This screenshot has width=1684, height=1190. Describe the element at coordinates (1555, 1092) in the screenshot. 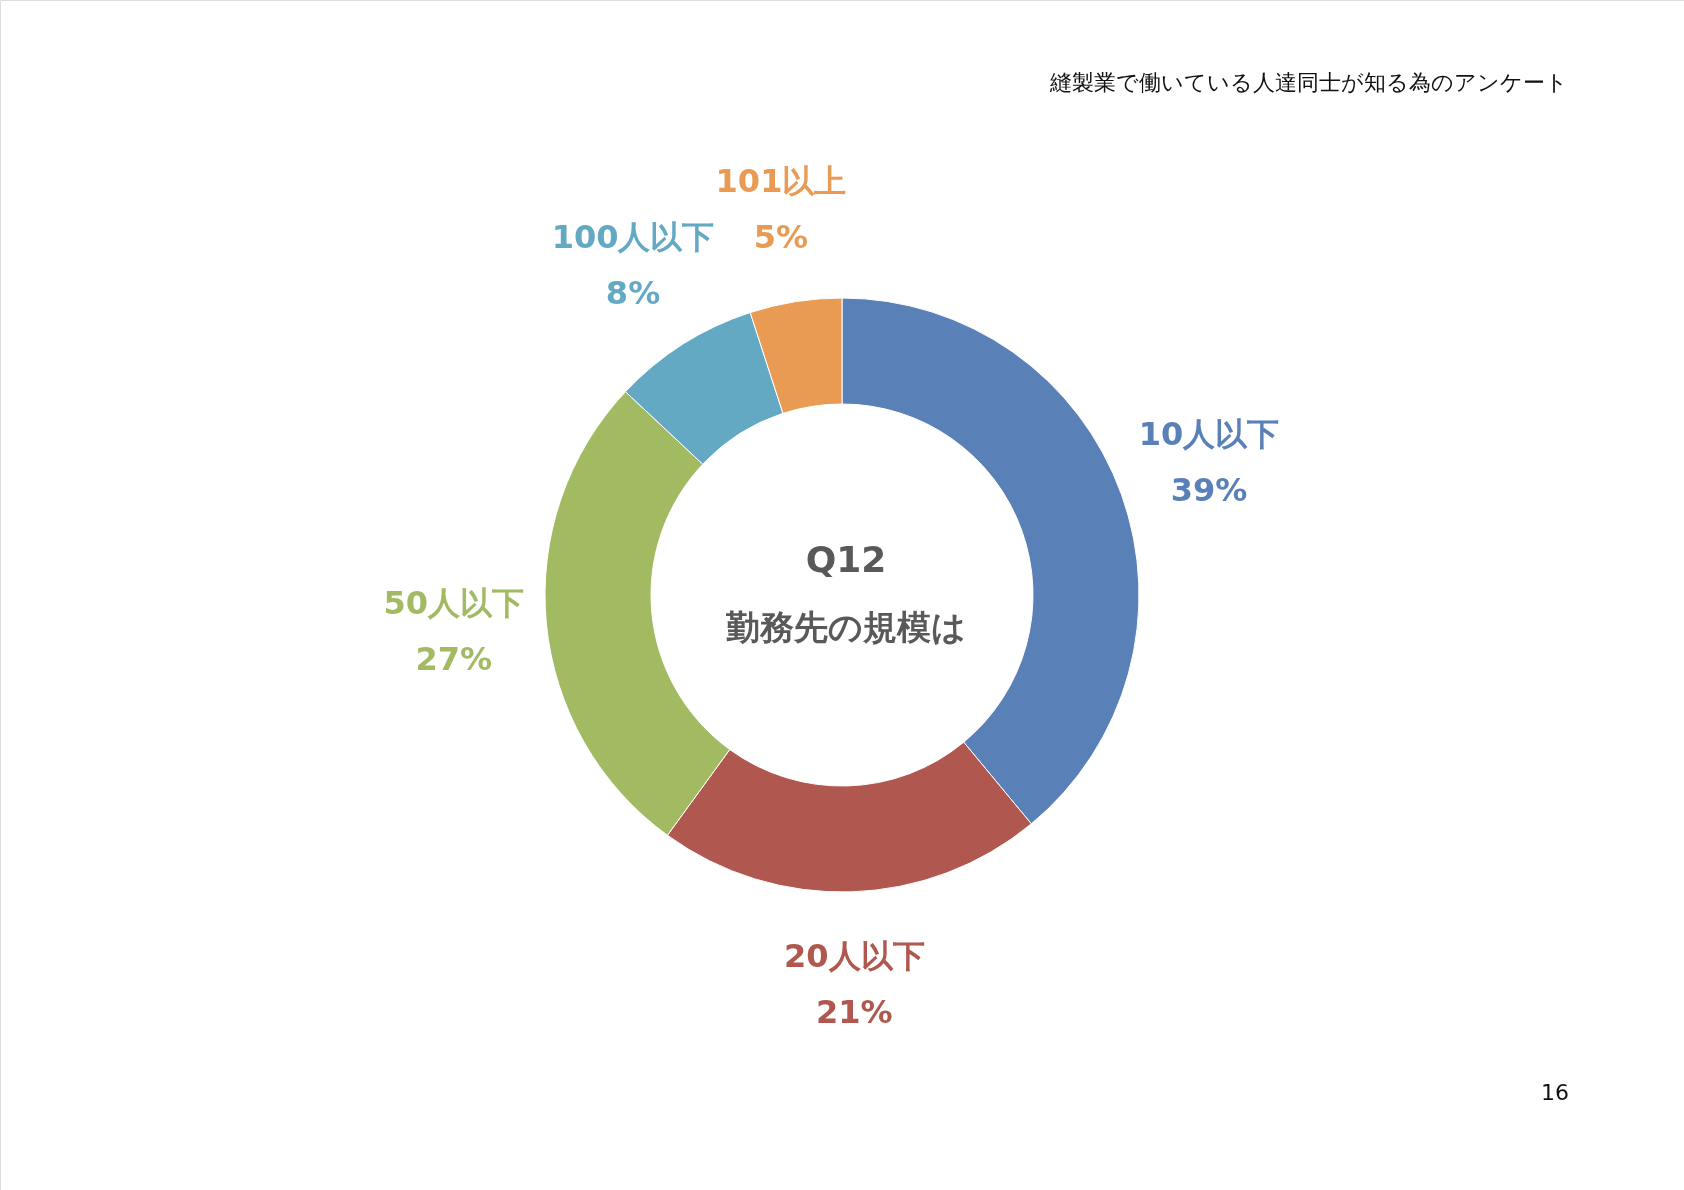

I see `text: 16` at that location.